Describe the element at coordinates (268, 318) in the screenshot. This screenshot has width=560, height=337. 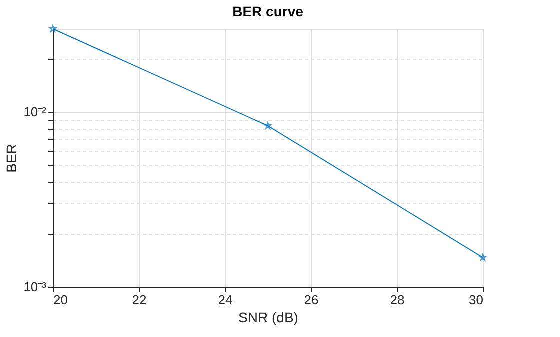
I see `x-axis-title: SNR (dB)` at that location.